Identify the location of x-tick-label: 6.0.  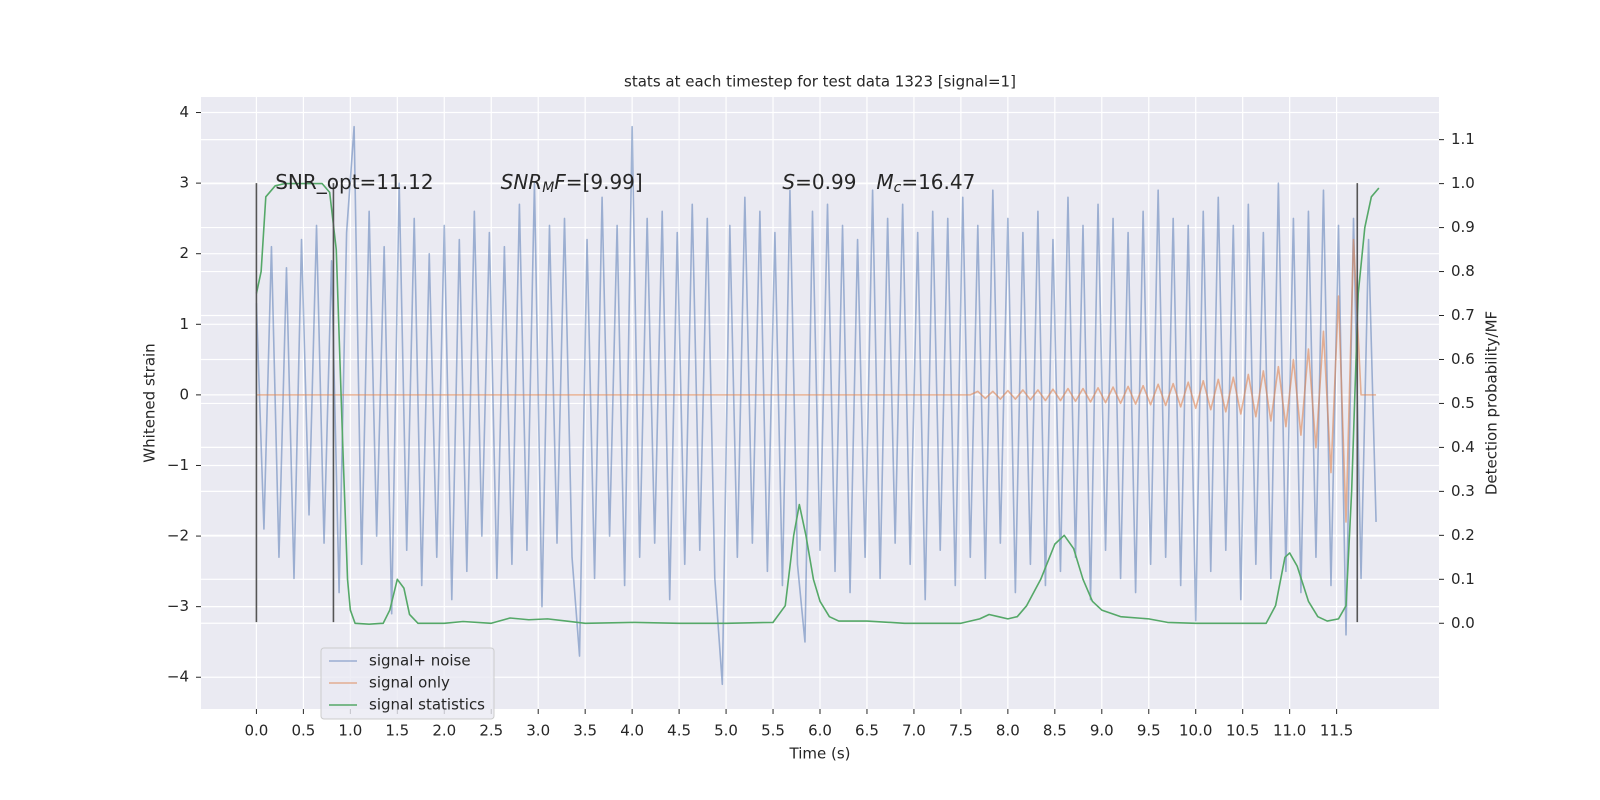
(820, 731).